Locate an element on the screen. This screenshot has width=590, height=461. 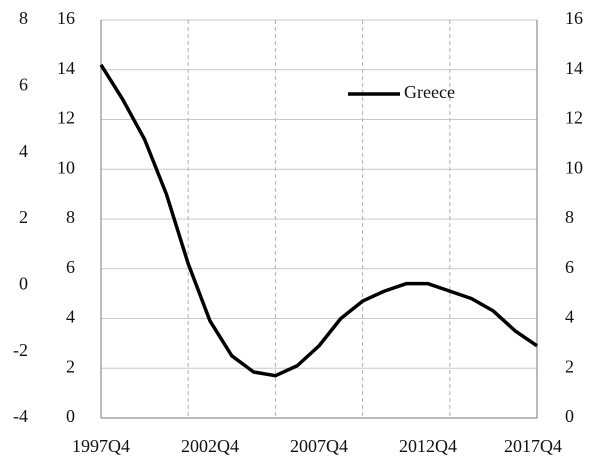
y2-tick-label: 8 is located at coordinates (23, 18).